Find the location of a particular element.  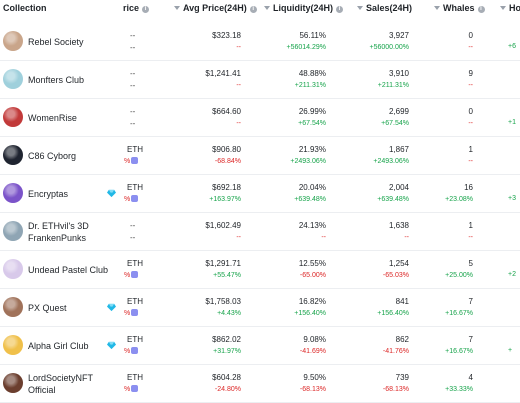

floor-price-pct: % is located at coordinates (127, 313).